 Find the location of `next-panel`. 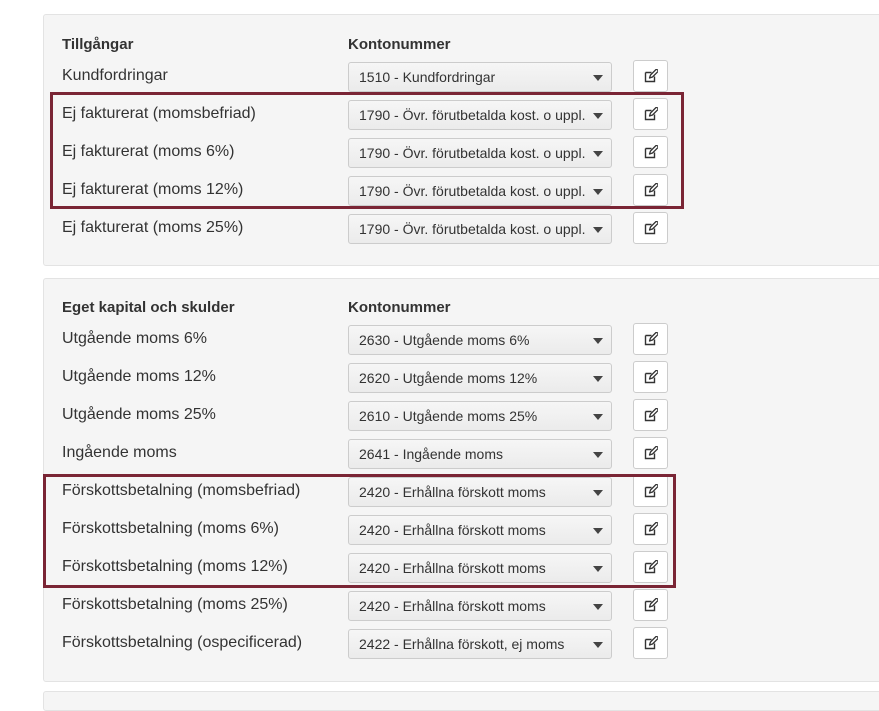

next-panel is located at coordinates (461, 701).